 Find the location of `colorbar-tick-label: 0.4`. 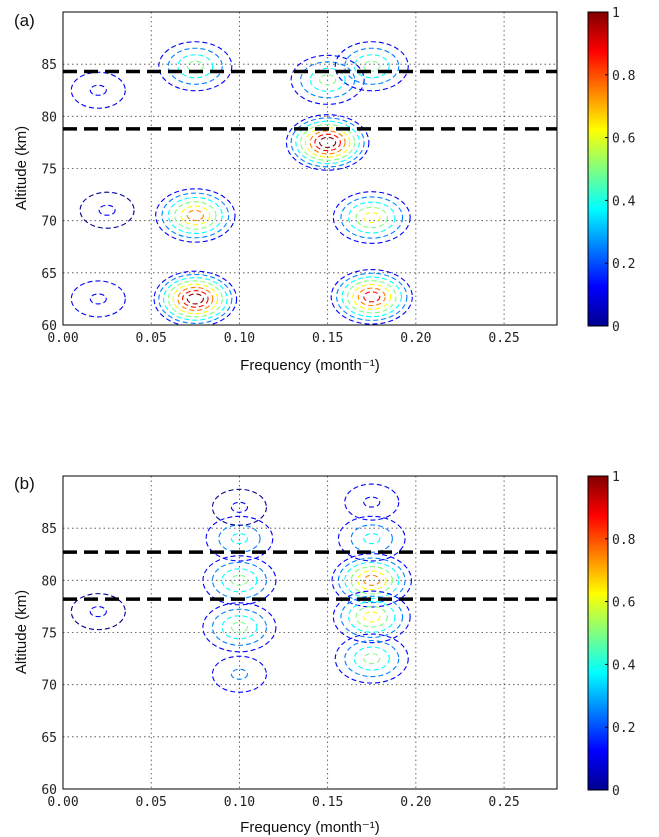

colorbar-tick-label: 0.4 is located at coordinates (624, 665).